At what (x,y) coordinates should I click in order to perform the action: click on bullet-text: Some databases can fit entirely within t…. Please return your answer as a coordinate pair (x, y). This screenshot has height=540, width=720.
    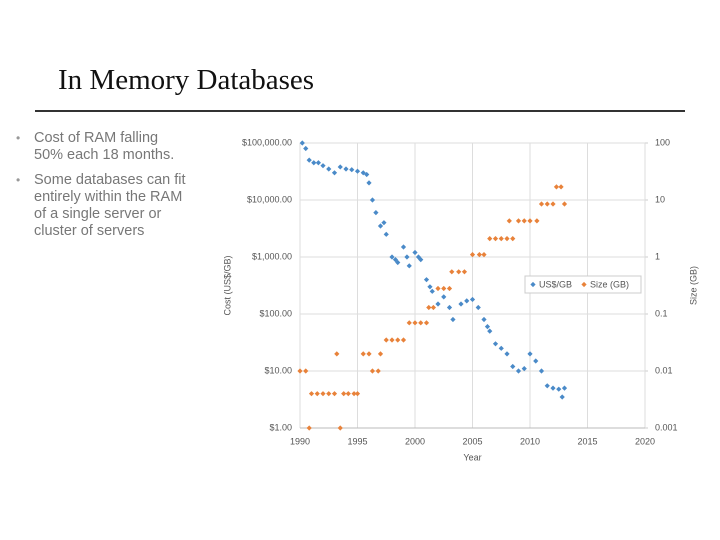
    Looking at the image, I should click on (110, 205).